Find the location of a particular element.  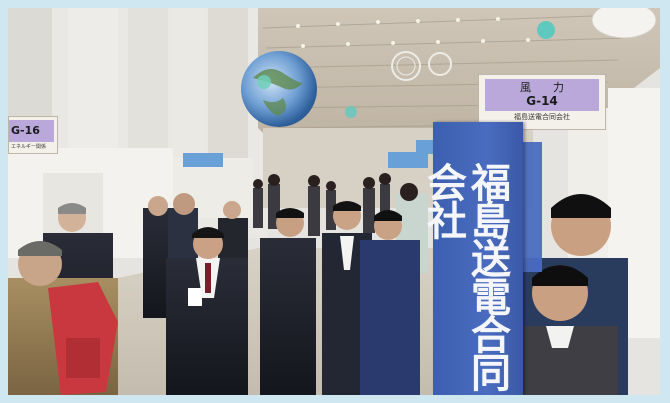

booth-sign-g14: 風力 G-14 福島送電合同会社 is located at coordinates (542, 102).